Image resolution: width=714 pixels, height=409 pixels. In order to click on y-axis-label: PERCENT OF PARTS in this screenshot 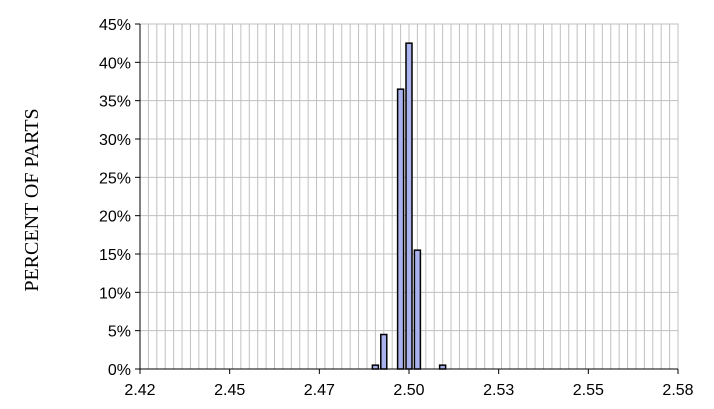, I will do `click(32, 199)`.